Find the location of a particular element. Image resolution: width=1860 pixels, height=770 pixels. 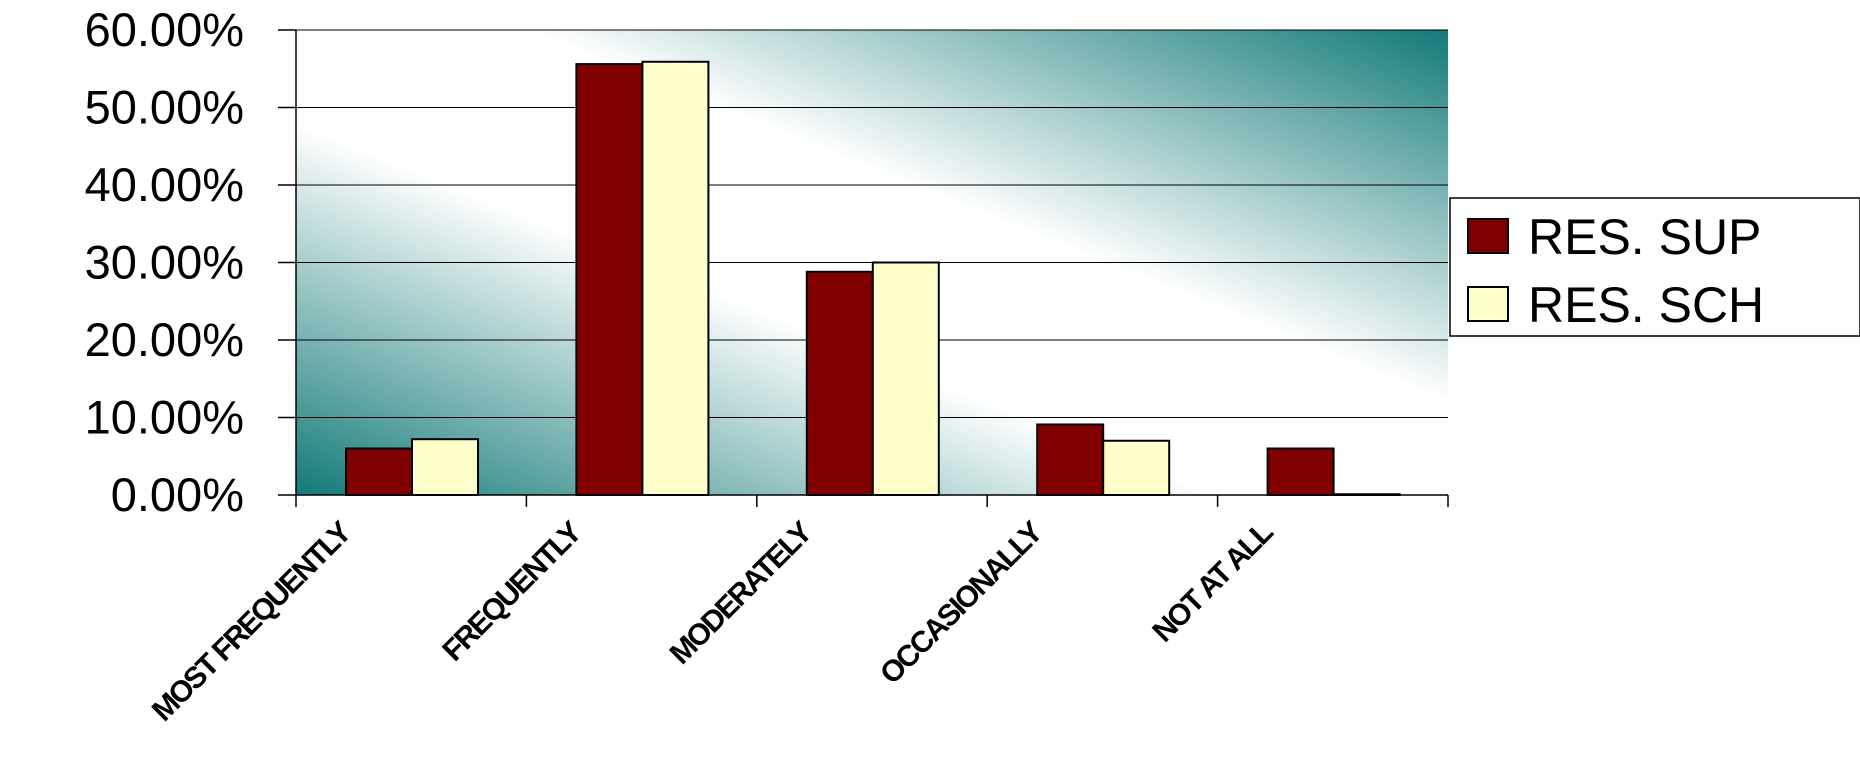

legend-box is located at coordinates (1654, 267).